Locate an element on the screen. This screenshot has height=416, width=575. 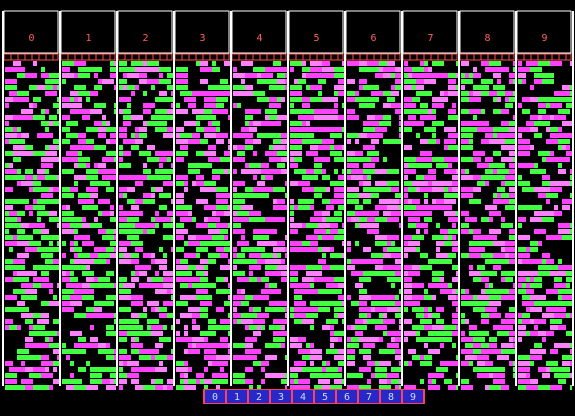
footer-button-label: 7 is located at coordinates (369, 397).